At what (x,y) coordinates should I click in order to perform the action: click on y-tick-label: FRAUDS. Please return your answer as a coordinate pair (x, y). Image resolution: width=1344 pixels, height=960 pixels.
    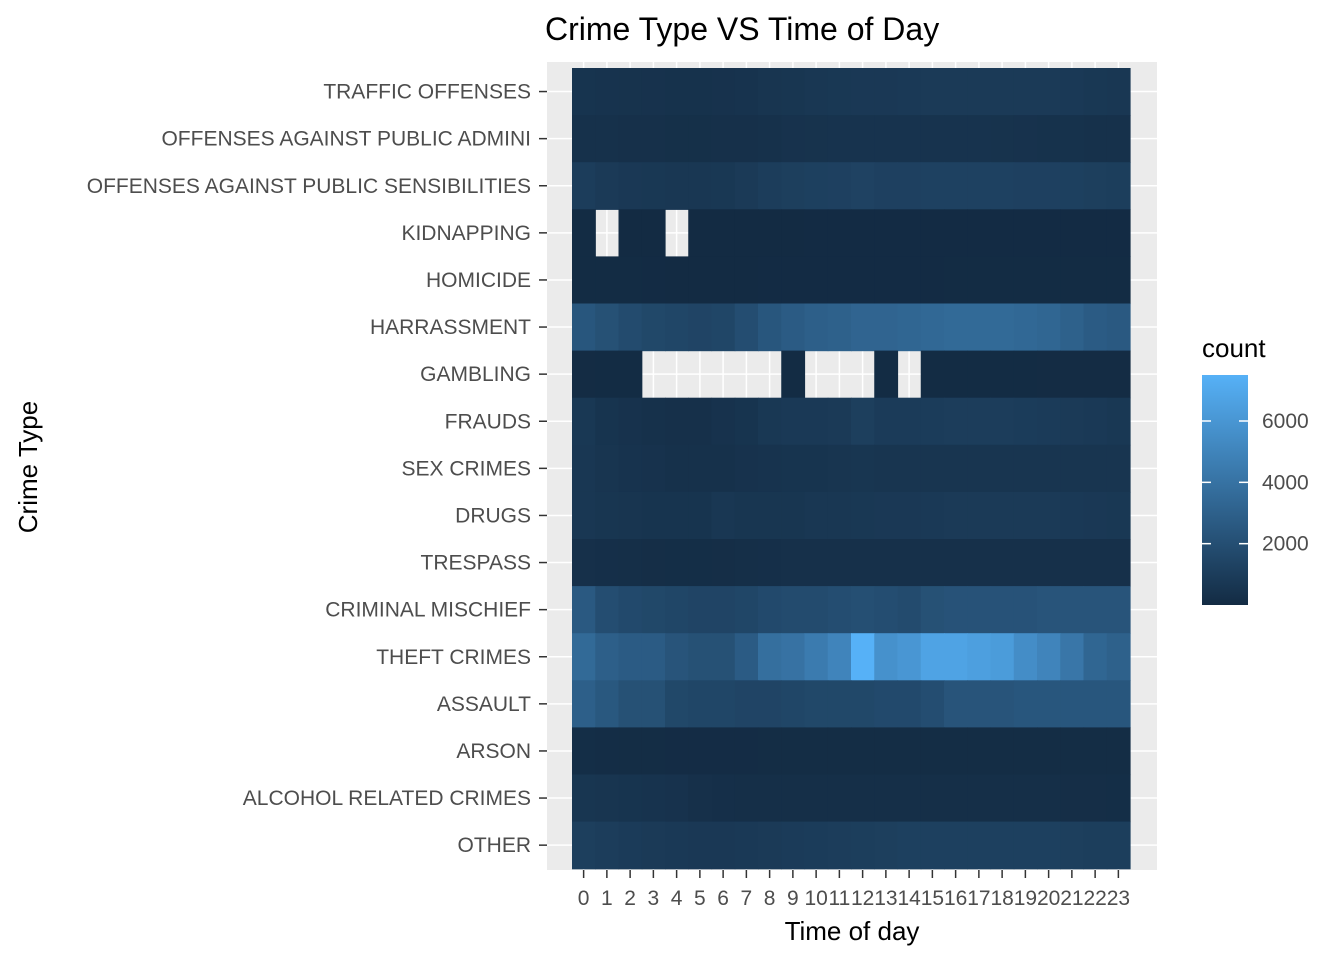
    Looking at the image, I should click on (488, 421).